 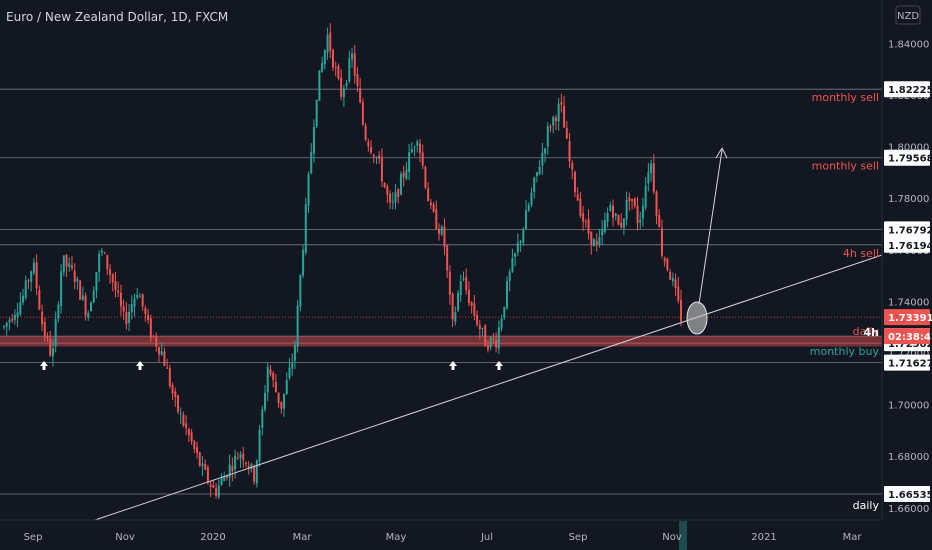 What do you see at coordinates (721, 153) in the screenshot?
I see `projection-arrowhead-icon` at bounding box center [721, 153].